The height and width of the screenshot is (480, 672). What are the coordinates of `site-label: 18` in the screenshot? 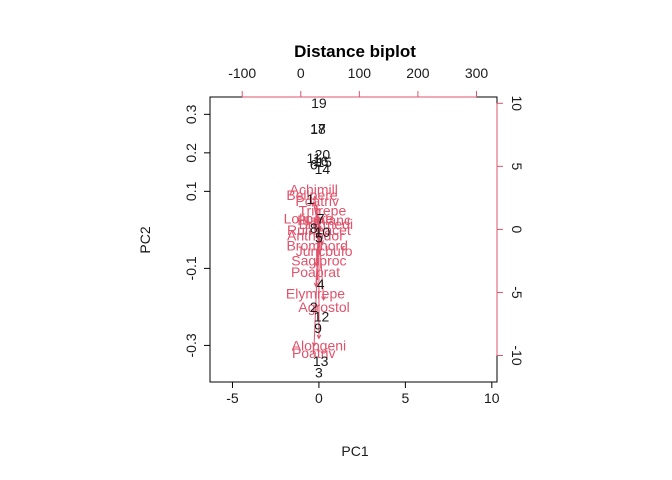 It's located at (318, 129).